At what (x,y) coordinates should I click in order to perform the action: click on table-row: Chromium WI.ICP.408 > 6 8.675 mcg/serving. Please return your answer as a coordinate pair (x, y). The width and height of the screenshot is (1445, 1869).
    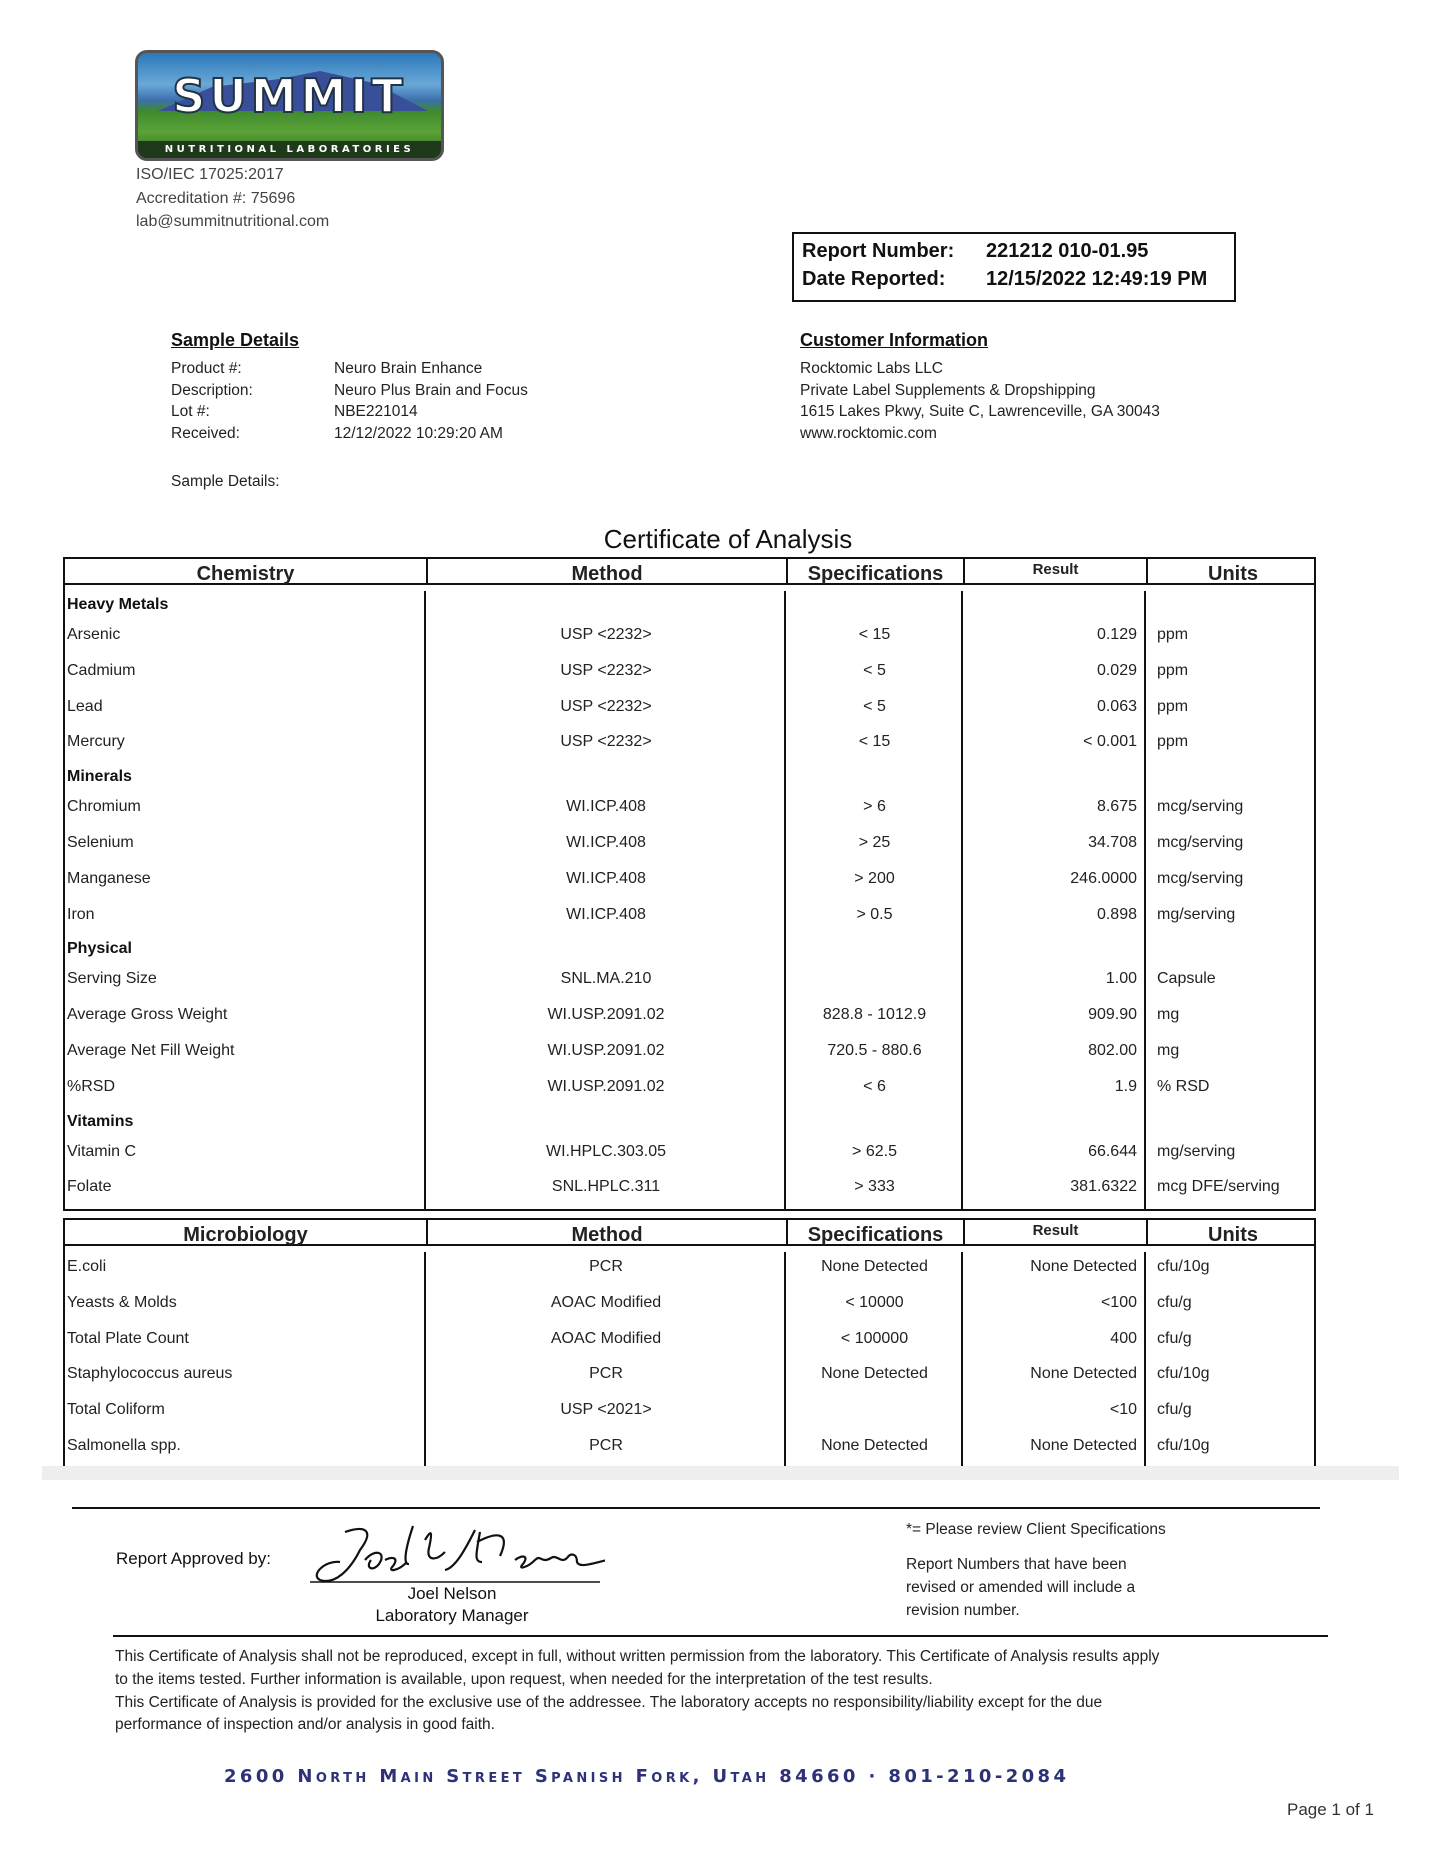
    Looking at the image, I should click on (689, 807).